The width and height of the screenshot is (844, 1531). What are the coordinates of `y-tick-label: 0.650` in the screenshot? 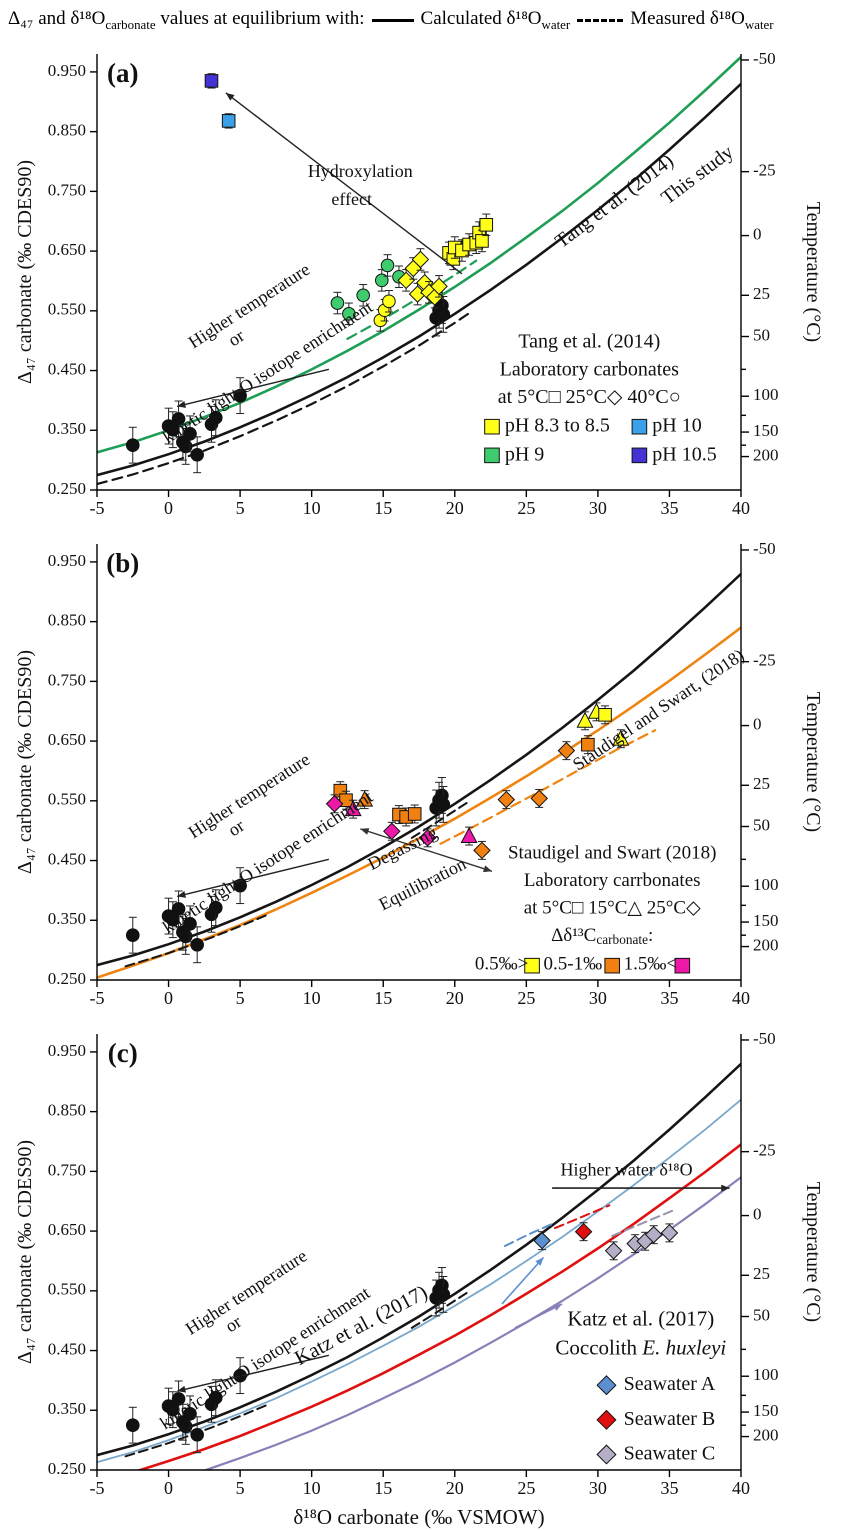 It's located at (67, 1229).